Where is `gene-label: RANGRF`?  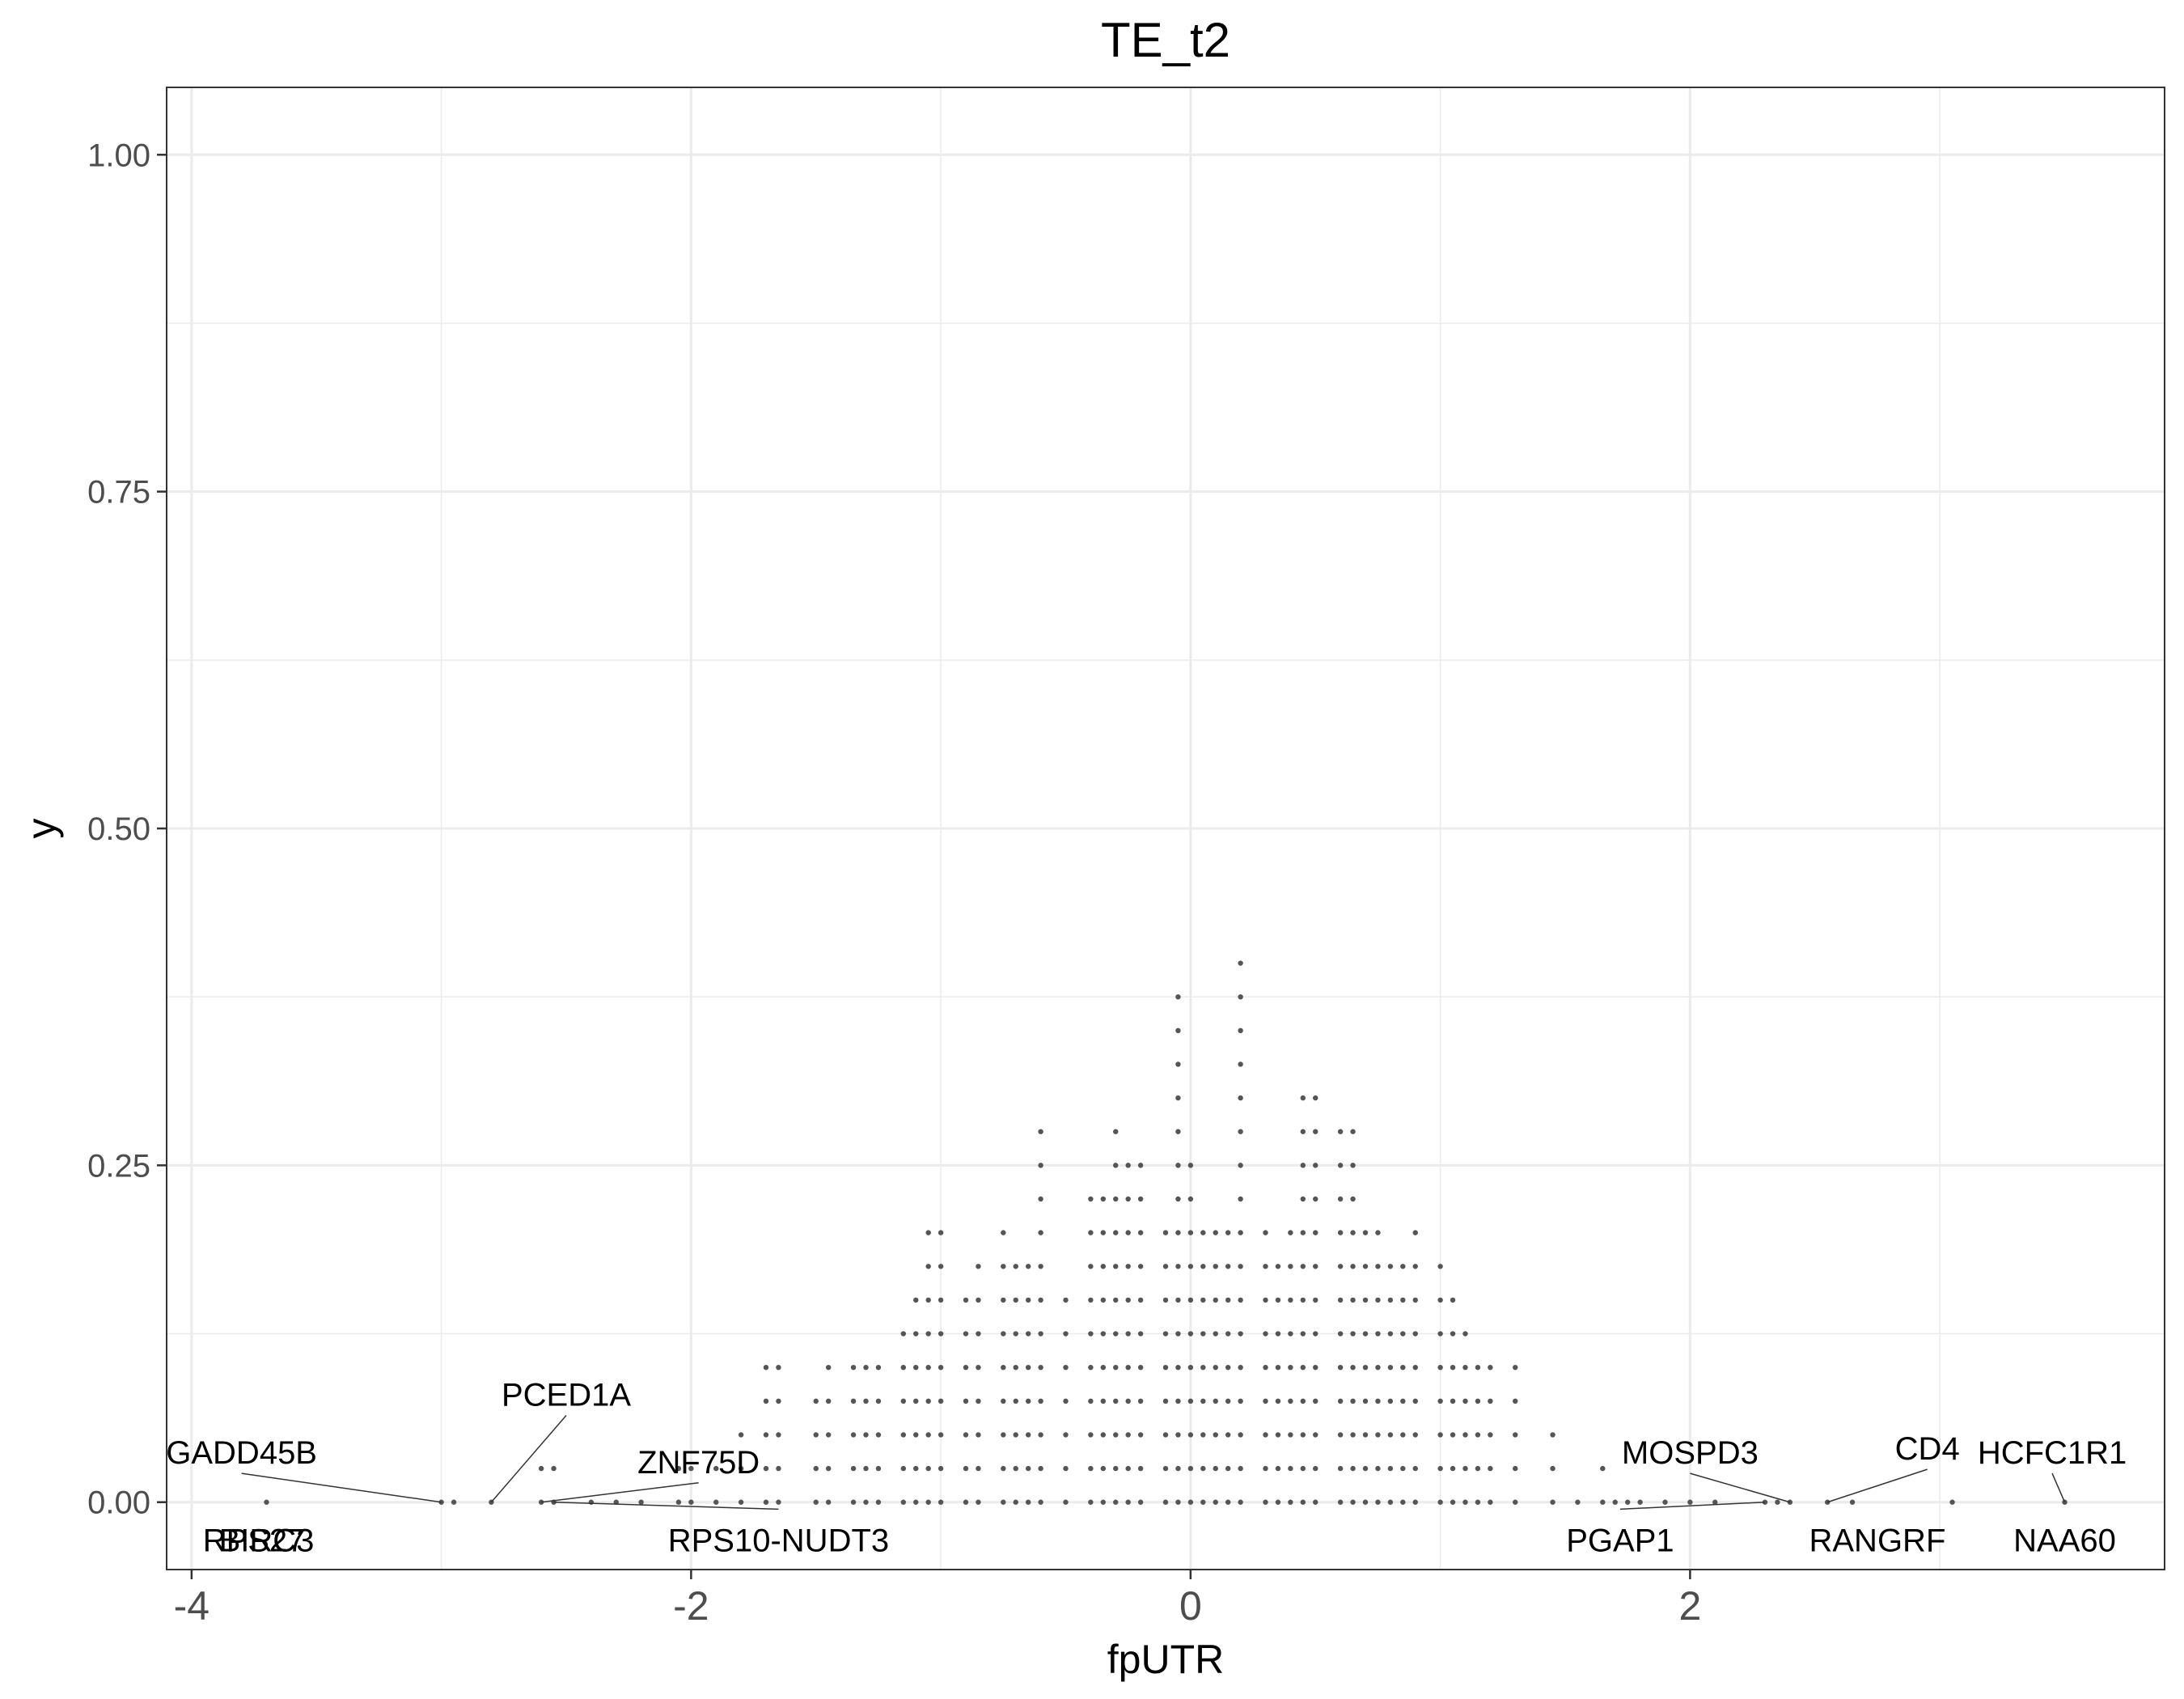
gene-label: RANGRF is located at coordinates (1877, 1540).